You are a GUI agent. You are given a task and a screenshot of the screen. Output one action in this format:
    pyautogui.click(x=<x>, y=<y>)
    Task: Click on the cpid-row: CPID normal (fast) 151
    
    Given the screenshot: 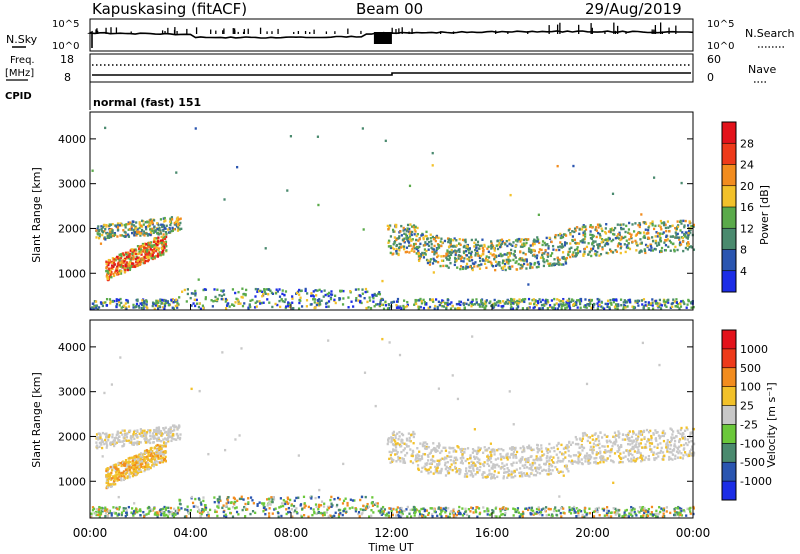 What is the action you would take?
    pyautogui.click(x=103, y=96)
    